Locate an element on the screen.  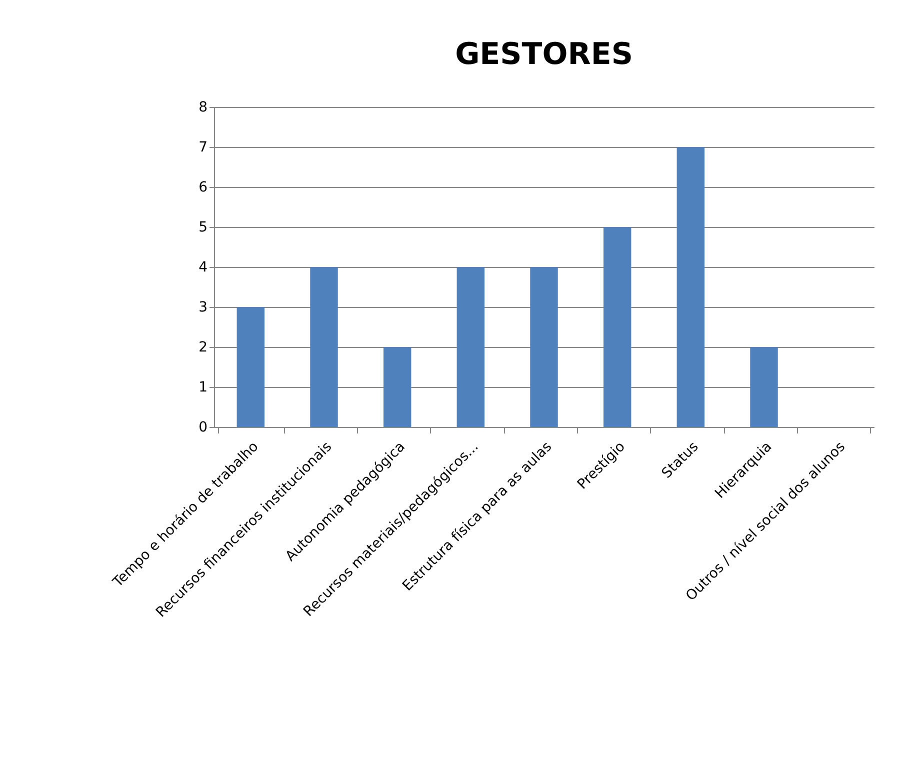
y-tick-label: 1 is located at coordinates (203, 388).